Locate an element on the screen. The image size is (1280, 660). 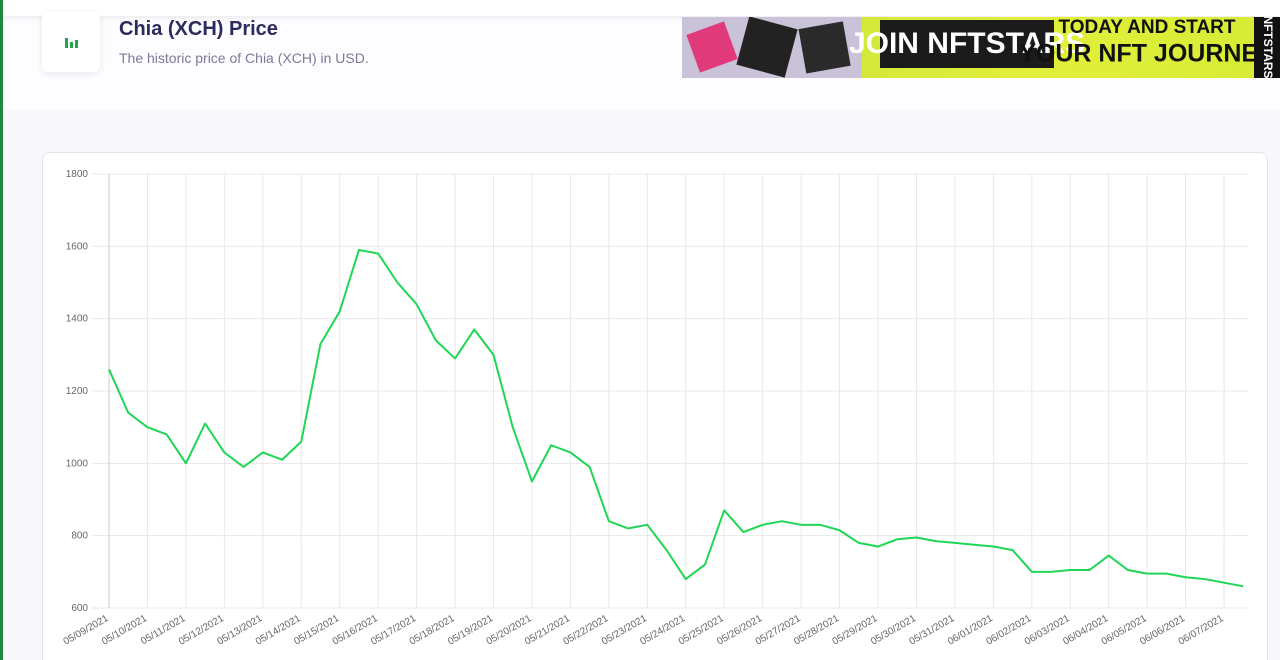
edge is located at coordinates (1, 330).